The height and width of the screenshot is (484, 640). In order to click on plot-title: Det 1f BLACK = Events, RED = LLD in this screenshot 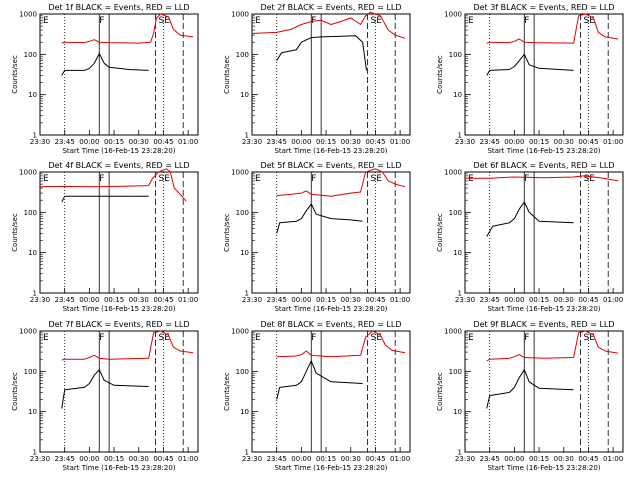, I will do `click(118, 7)`.